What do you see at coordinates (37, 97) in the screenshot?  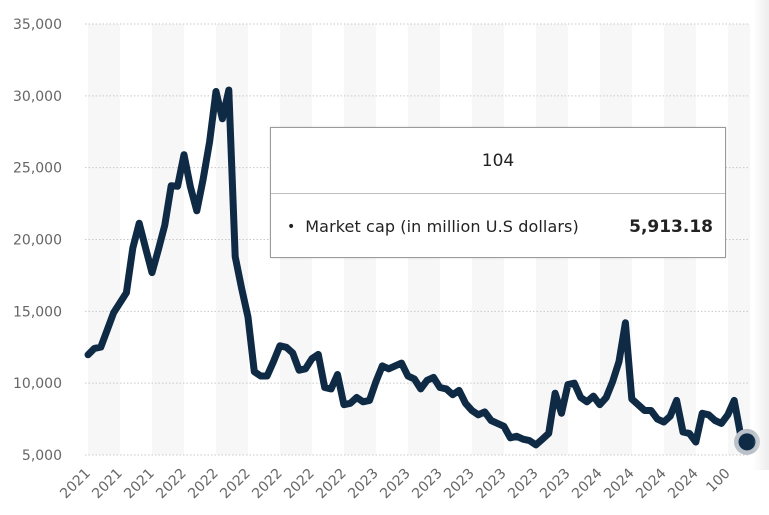 I see `y-tick-label: 30,000` at bounding box center [37, 97].